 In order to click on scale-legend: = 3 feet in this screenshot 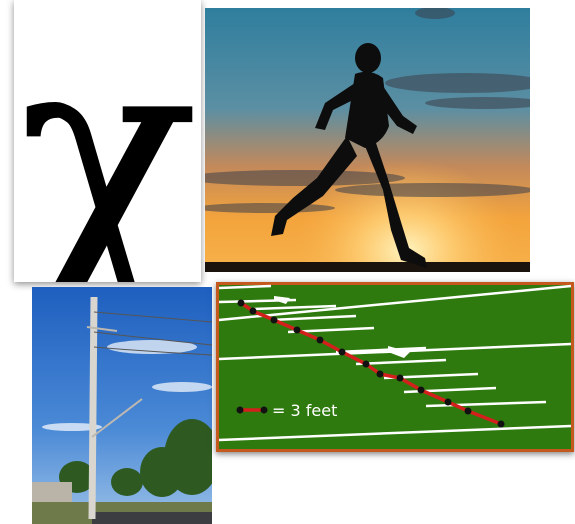, I will do `click(286, 410)`.